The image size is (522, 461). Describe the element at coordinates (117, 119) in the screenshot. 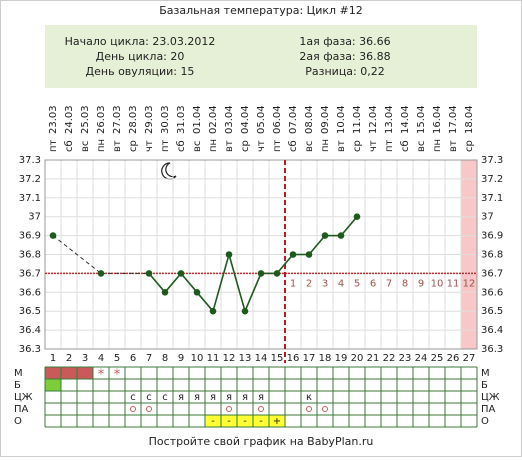

I see `date-label: 27.03` at that location.